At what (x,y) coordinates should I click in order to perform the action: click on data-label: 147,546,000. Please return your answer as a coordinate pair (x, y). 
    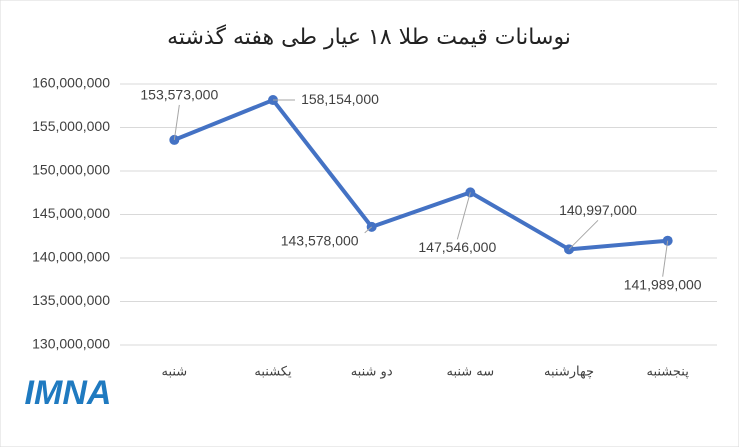
    Looking at the image, I should click on (457, 247).